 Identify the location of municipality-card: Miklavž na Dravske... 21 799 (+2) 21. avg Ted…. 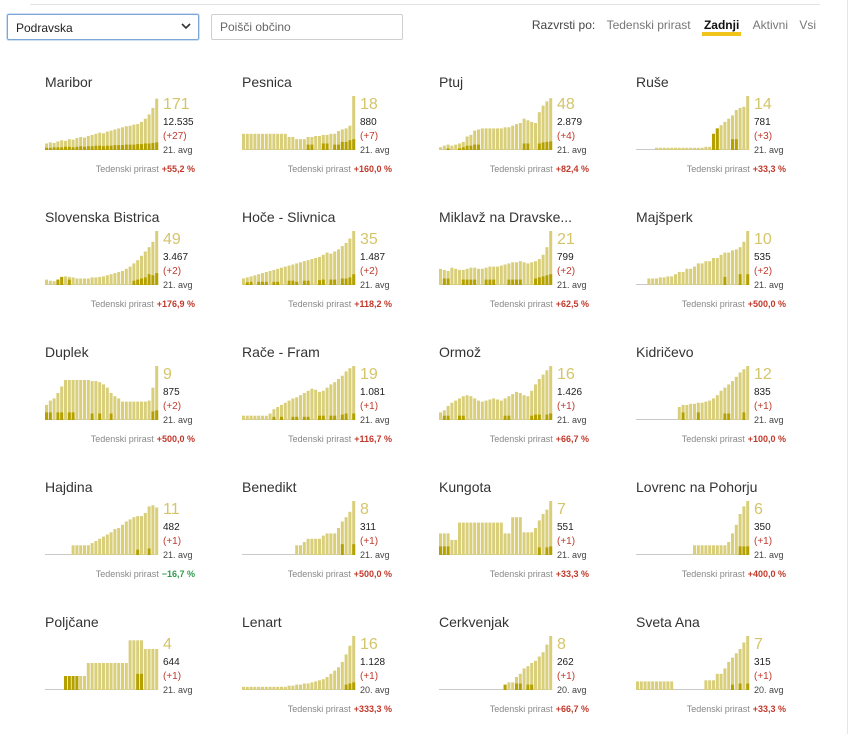
(529, 265).